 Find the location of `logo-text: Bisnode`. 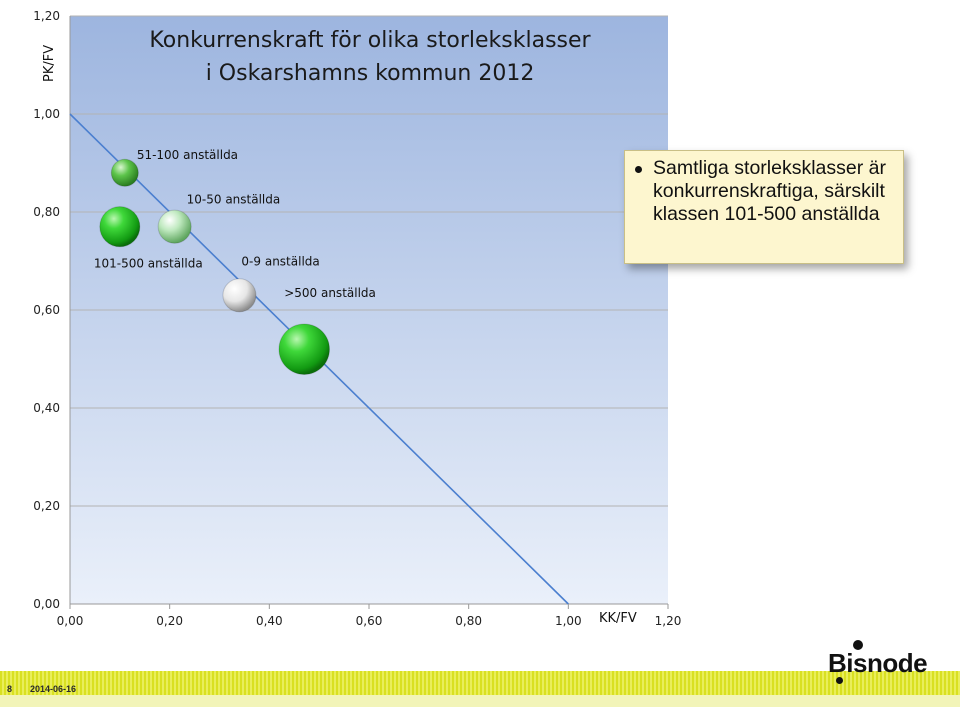

logo-text: Bisnode is located at coordinates (878, 663).